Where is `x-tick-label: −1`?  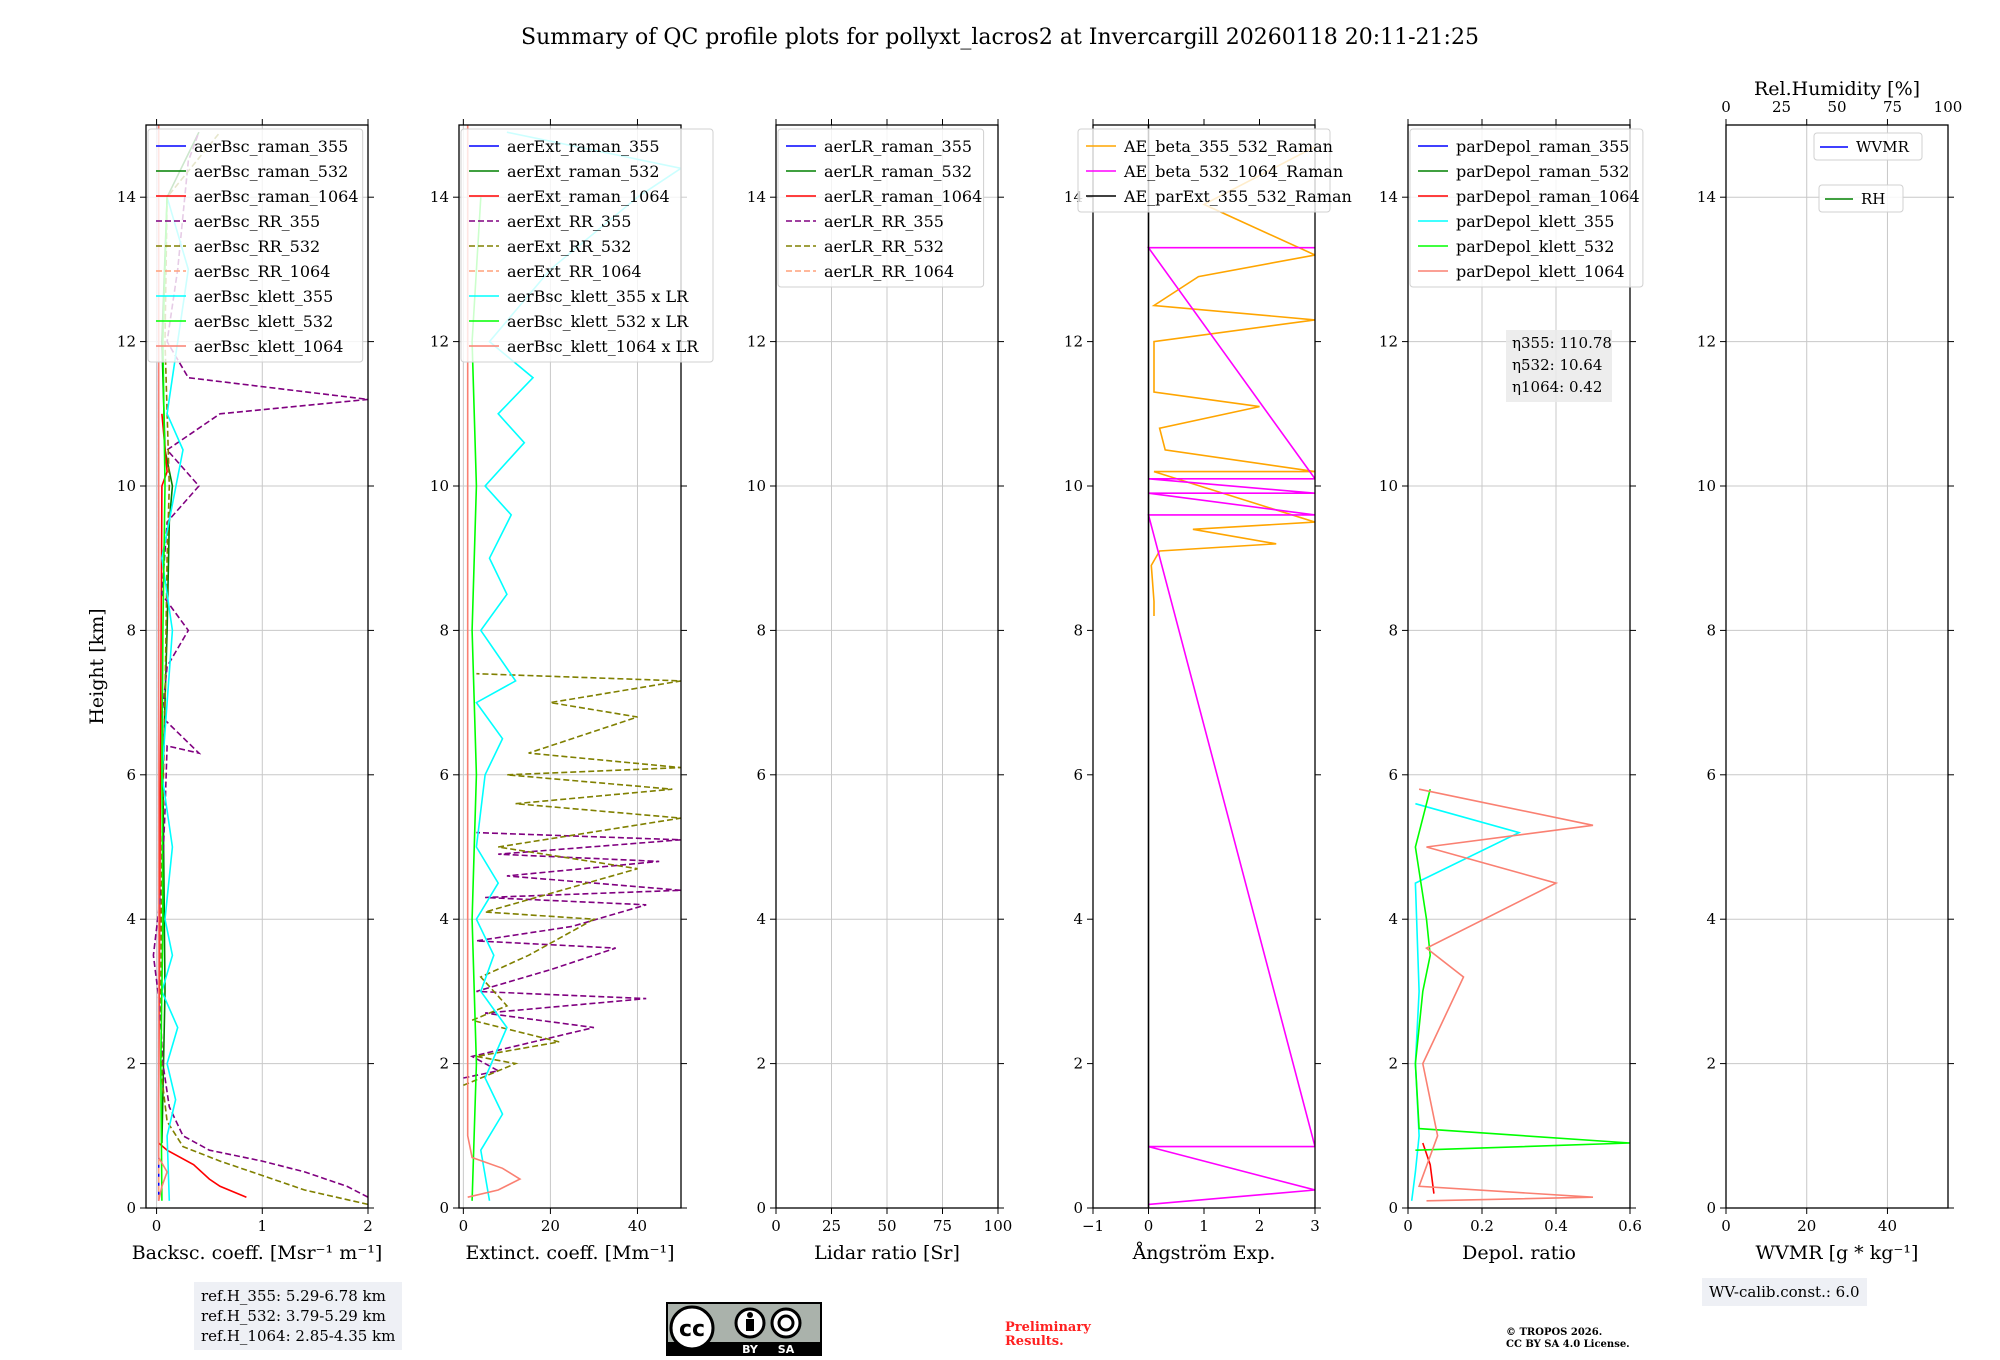
x-tick-label: −1 is located at coordinates (1093, 1226).